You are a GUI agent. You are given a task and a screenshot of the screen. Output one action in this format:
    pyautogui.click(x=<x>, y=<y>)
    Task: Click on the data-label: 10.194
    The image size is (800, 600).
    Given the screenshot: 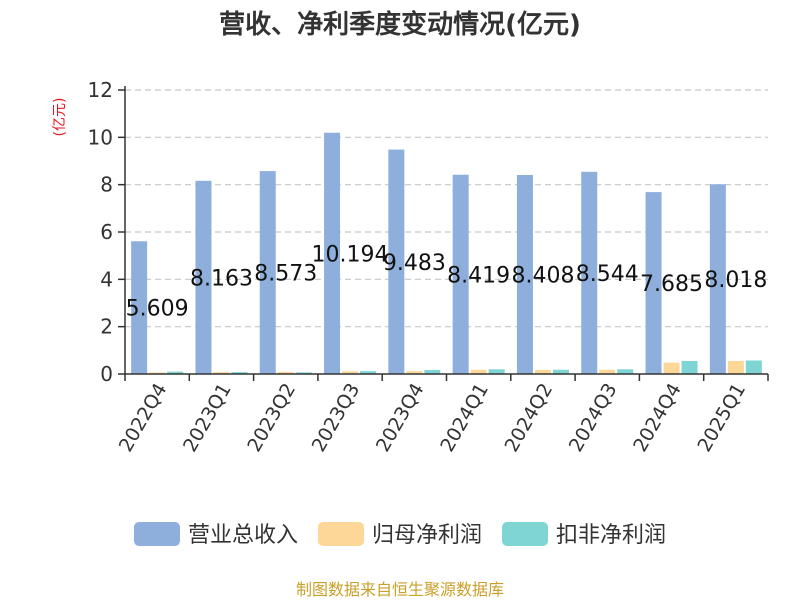 What is the action you would take?
    pyautogui.click(x=350, y=254)
    